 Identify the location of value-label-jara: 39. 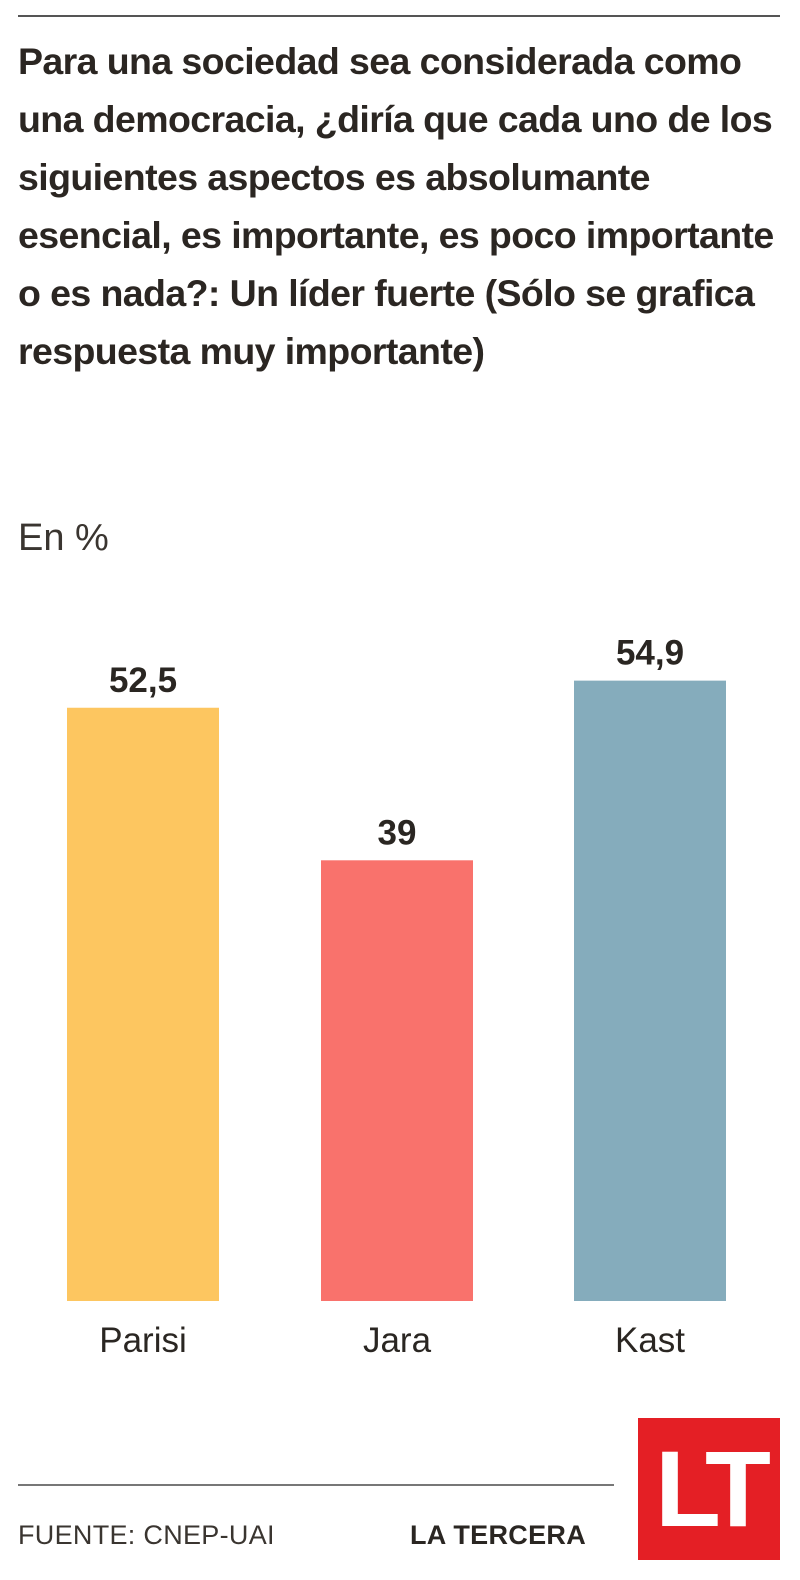
(397, 832).